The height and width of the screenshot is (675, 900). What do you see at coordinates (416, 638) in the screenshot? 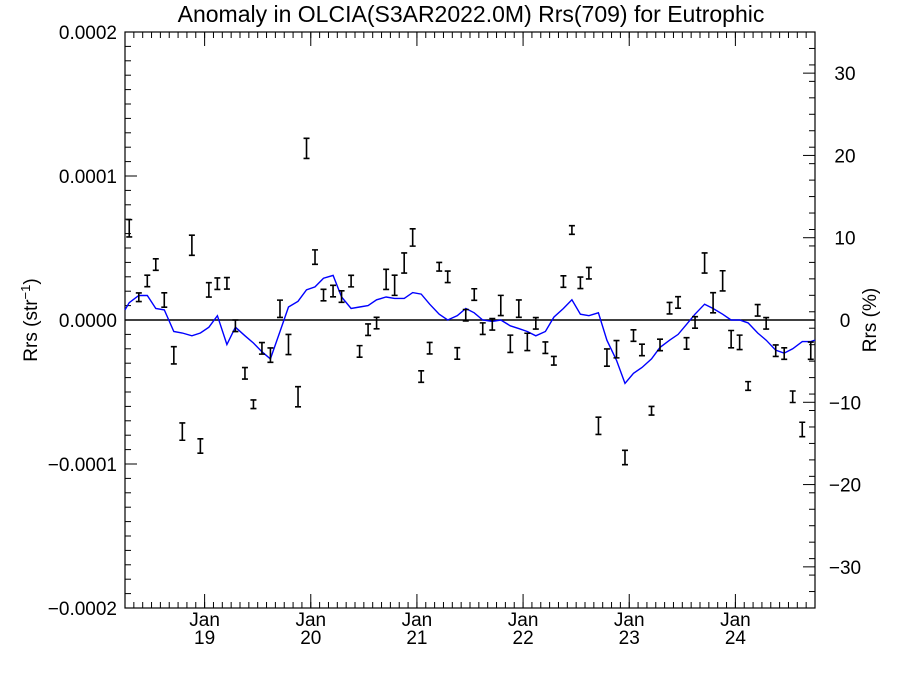
I see `x-tick-year: 21` at bounding box center [416, 638].